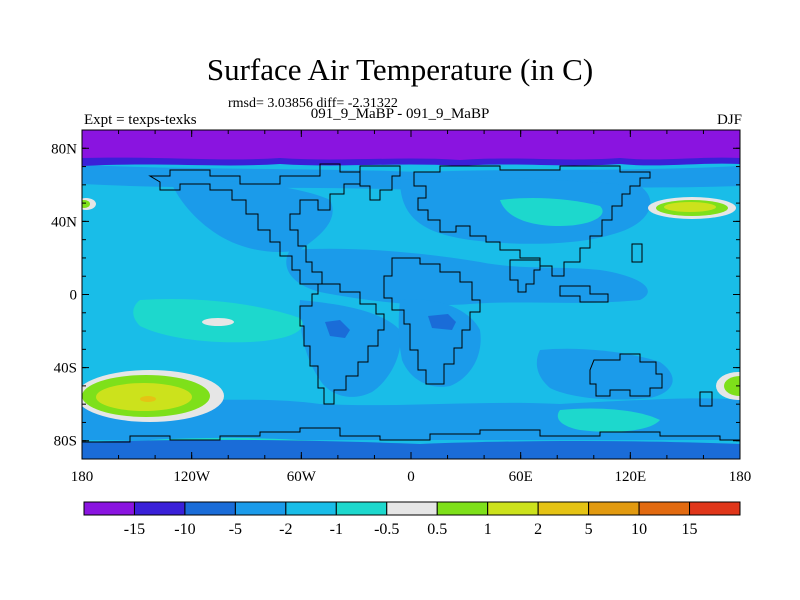 Image resolution: width=800 pixels, height=600 pixels. I want to click on colorbar-label-6: 0.5, so click(437, 529).